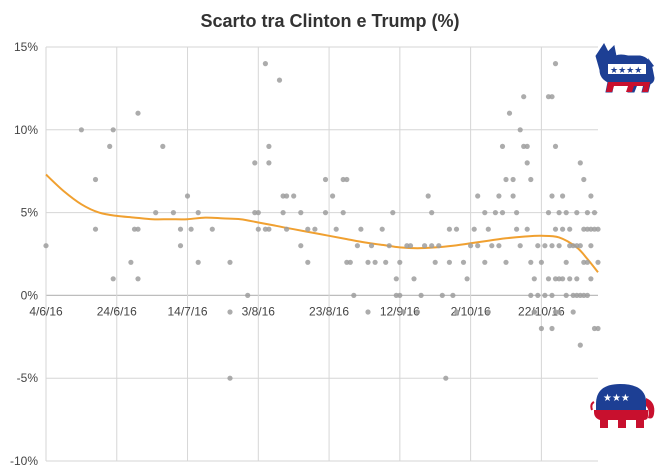  What do you see at coordinates (30, 295) in the screenshot?
I see `y-tick-label: 0%` at bounding box center [30, 295].